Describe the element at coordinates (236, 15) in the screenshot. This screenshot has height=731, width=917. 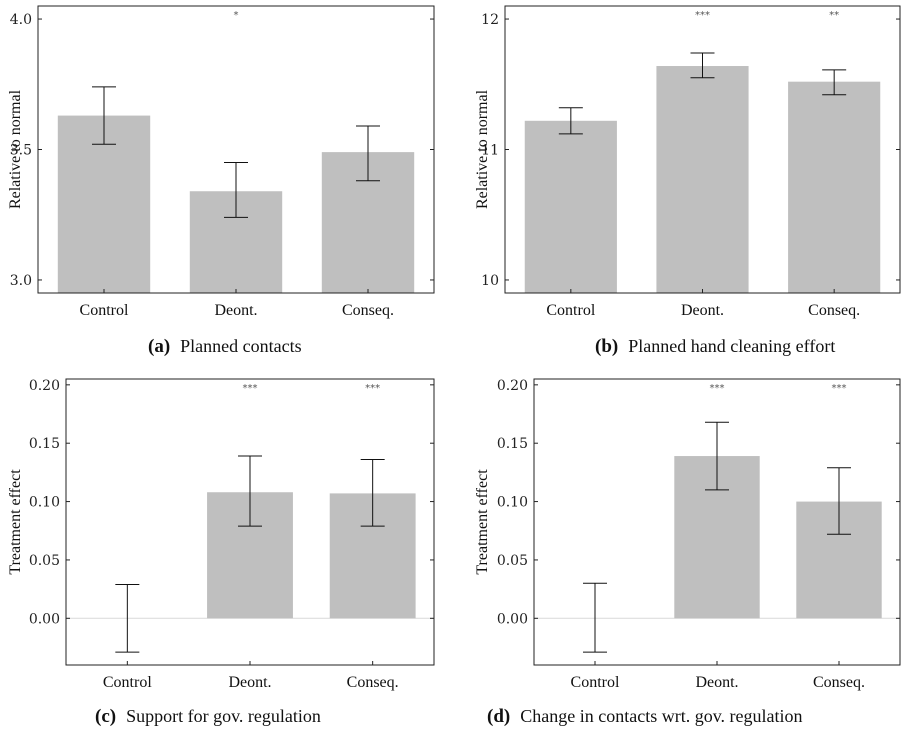
I see `significance-stars: *` at that location.